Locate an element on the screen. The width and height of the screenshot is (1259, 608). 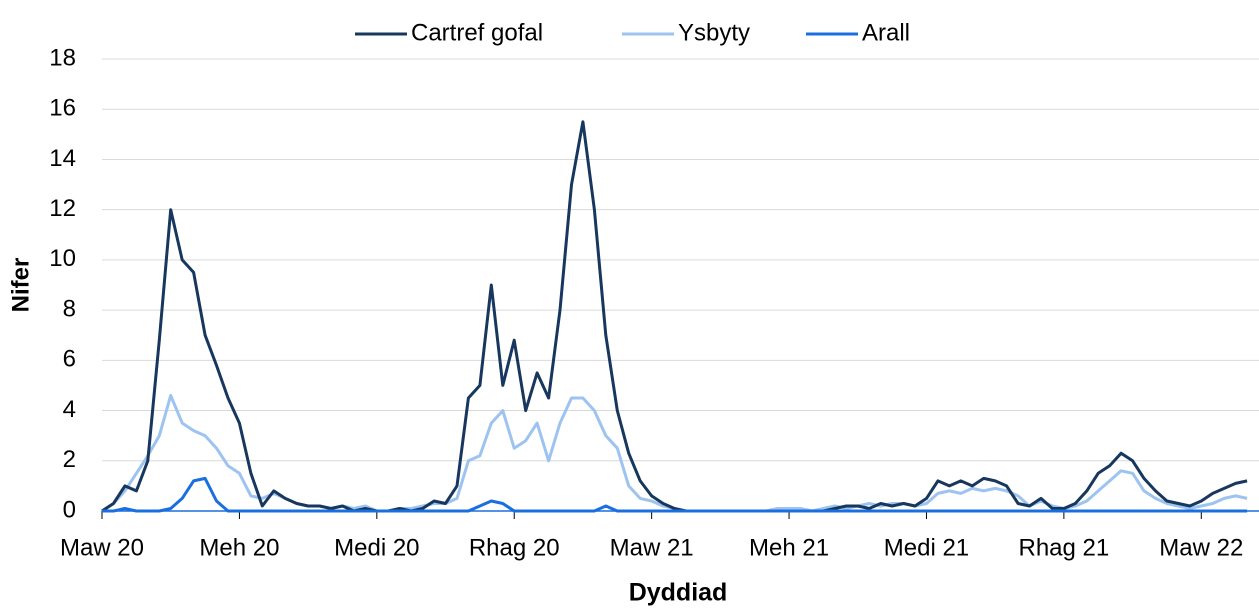
y-tick-label: 12 is located at coordinates (62, 208).